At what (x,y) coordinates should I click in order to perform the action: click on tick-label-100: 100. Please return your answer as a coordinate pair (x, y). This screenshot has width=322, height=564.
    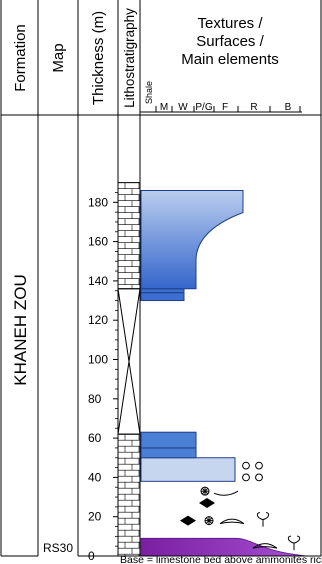
    Looking at the image, I should click on (98, 360).